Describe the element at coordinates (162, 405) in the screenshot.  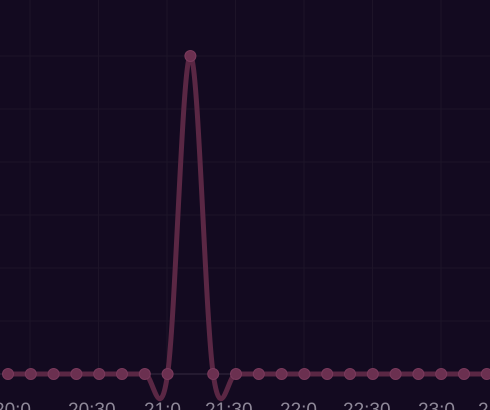
I see `x-tick-label: 21:0` at that location.